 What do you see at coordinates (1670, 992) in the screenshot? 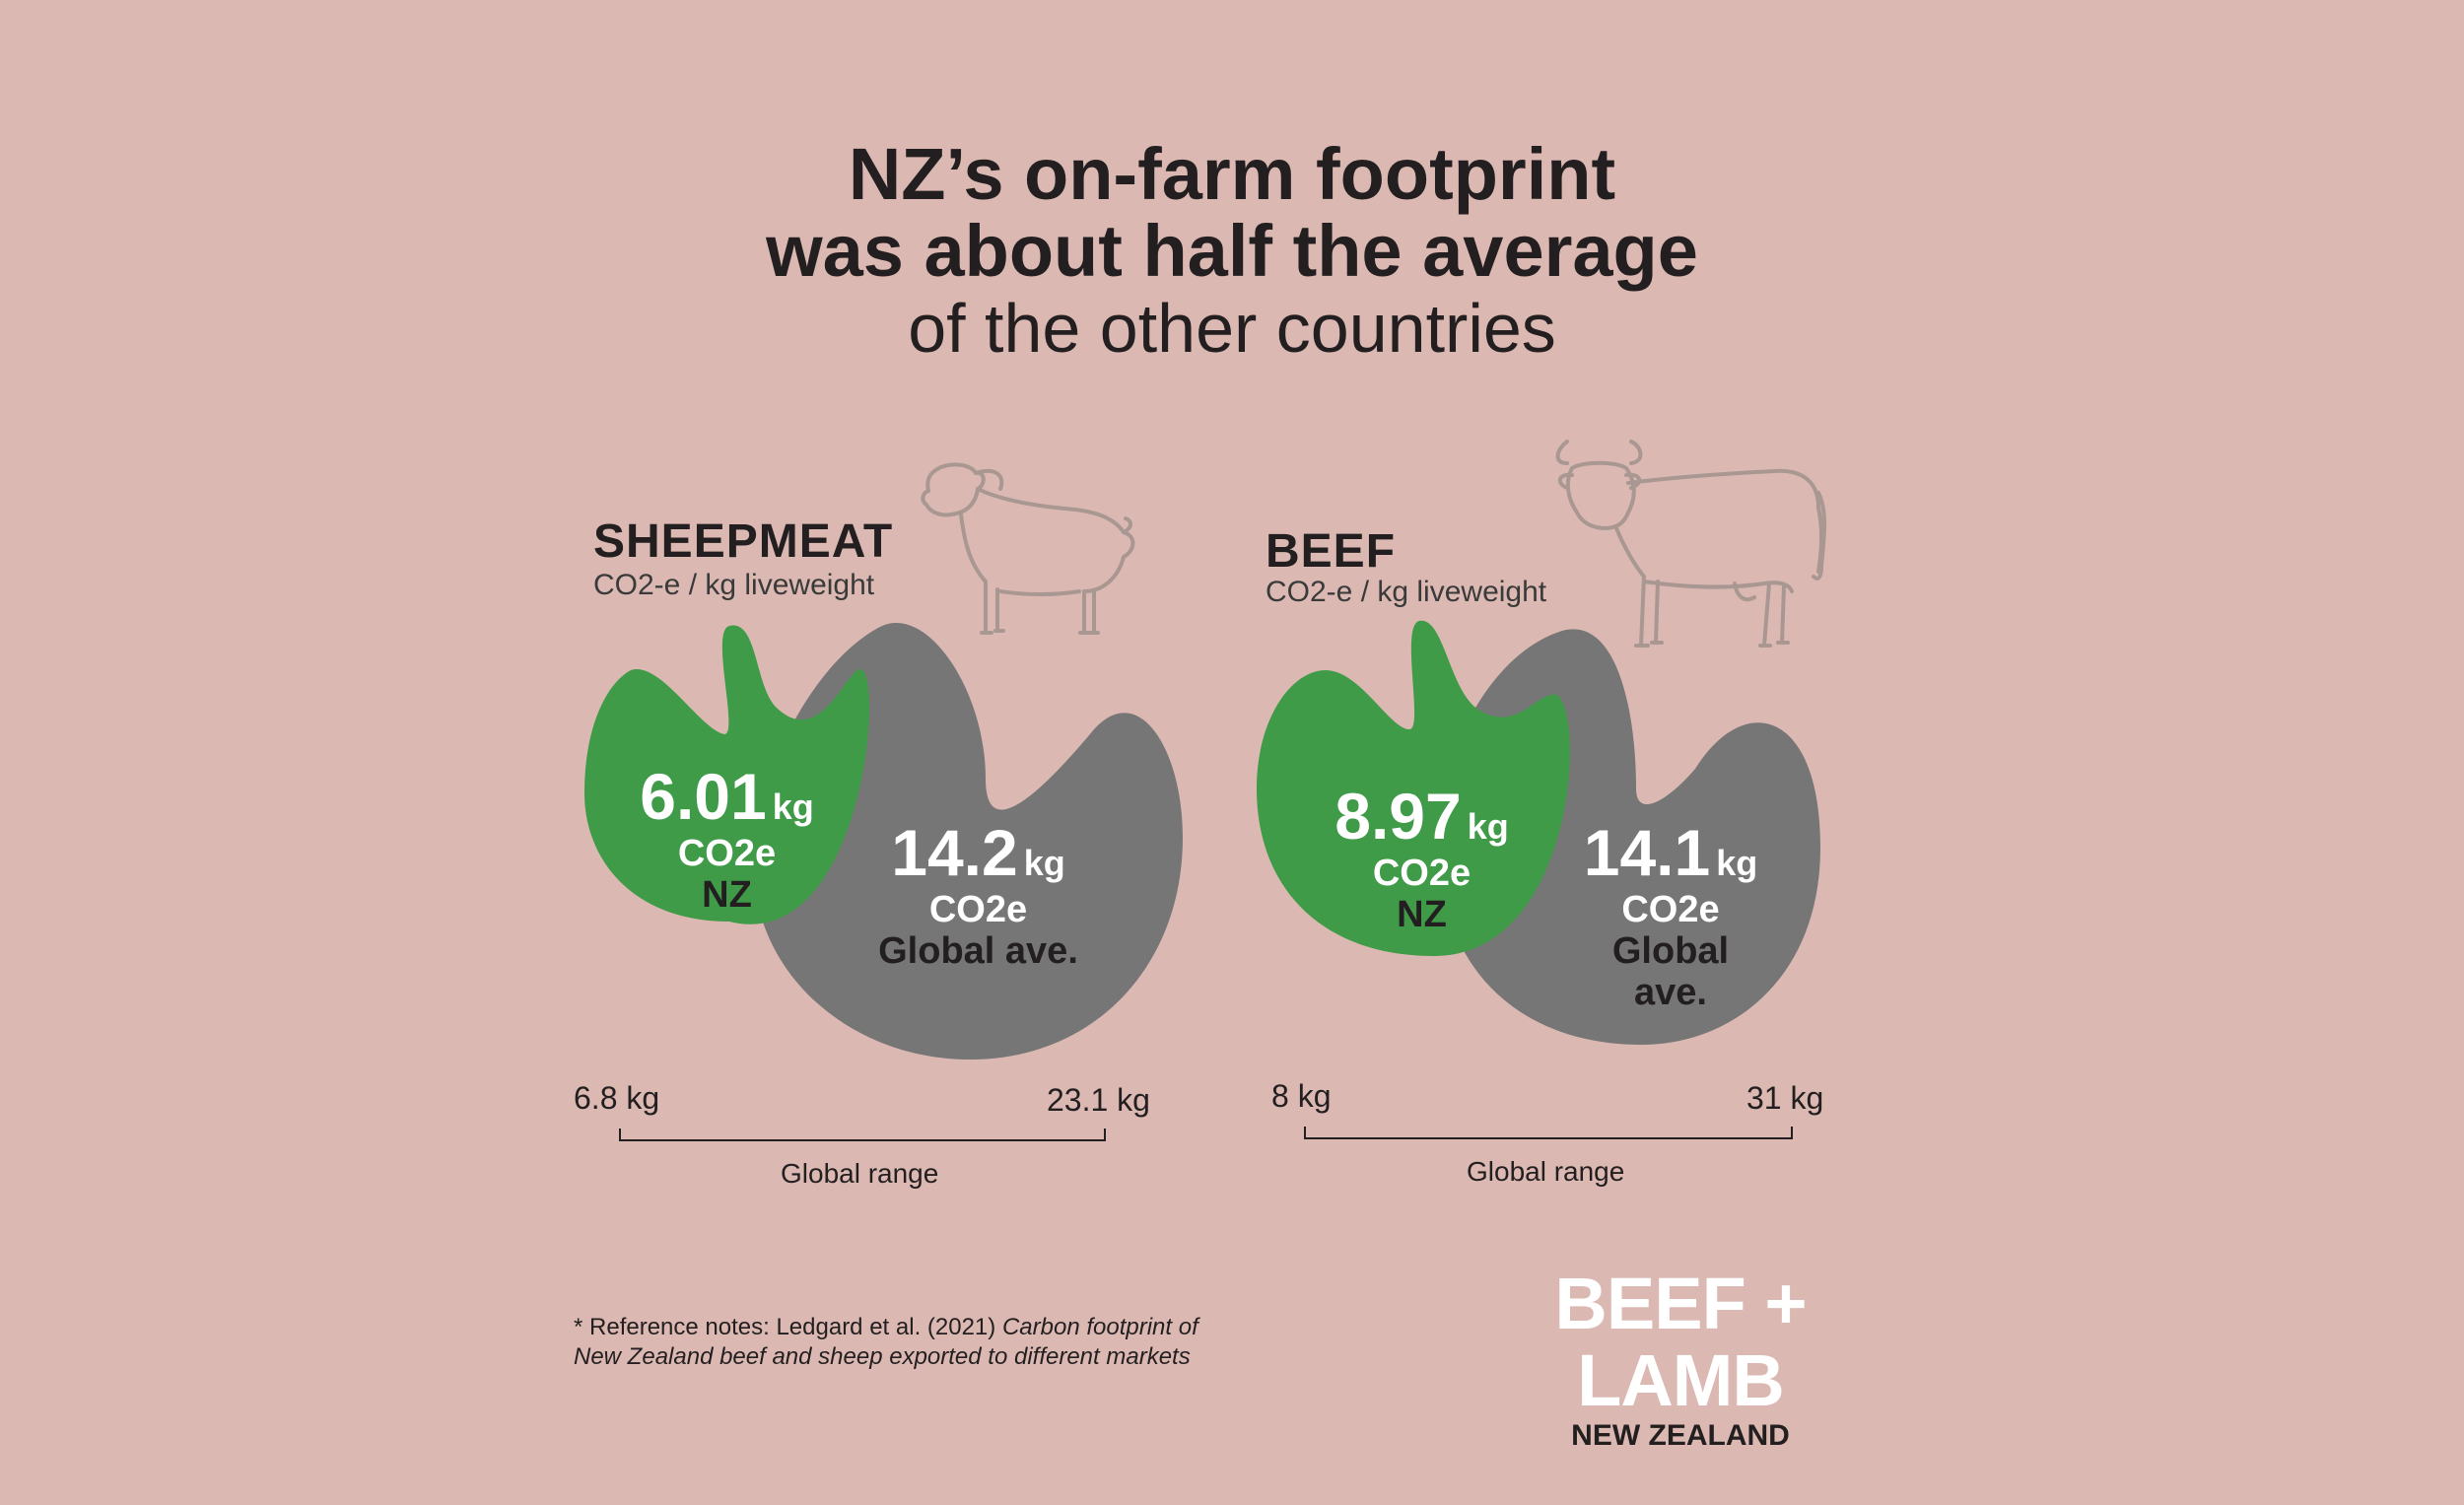
I see `beef-global-label-2: ave.` at bounding box center [1670, 992].